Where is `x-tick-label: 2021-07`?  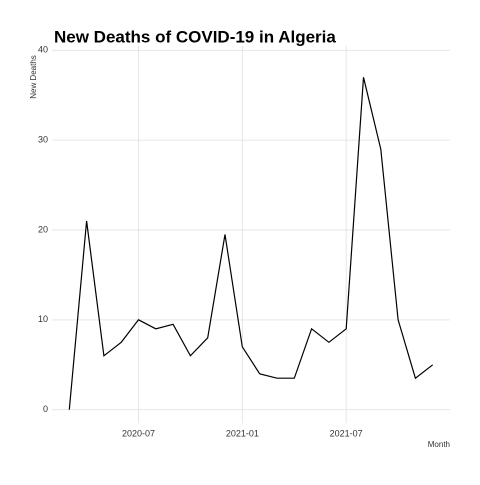 x-tick-label: 2021-07 is located at coordinates (346, 434).